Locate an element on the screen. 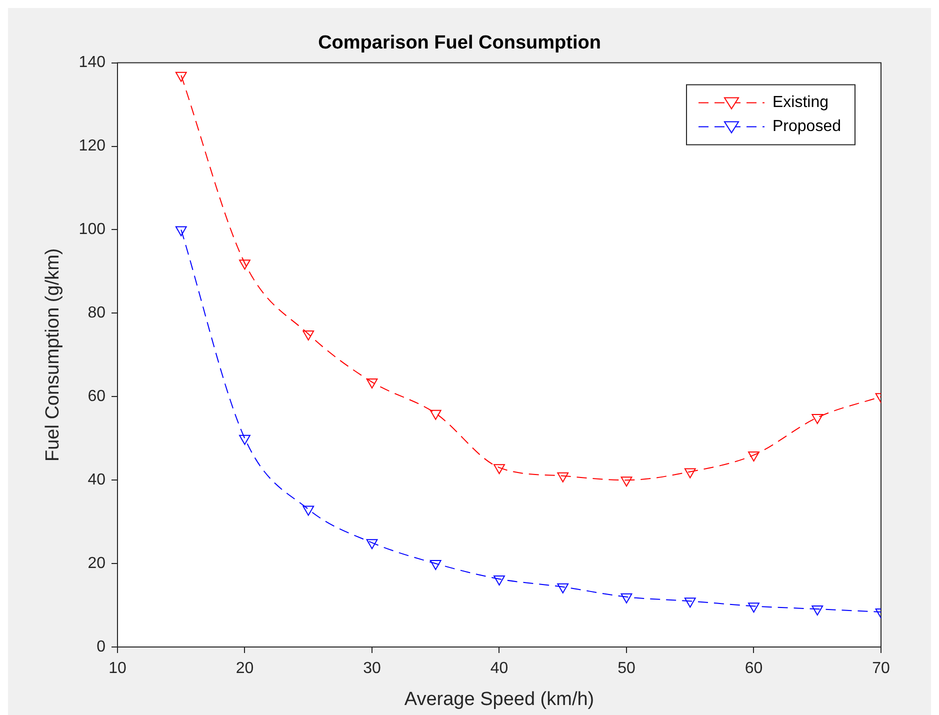  y-tick-label: 80 is located at coordinates (97, 313).